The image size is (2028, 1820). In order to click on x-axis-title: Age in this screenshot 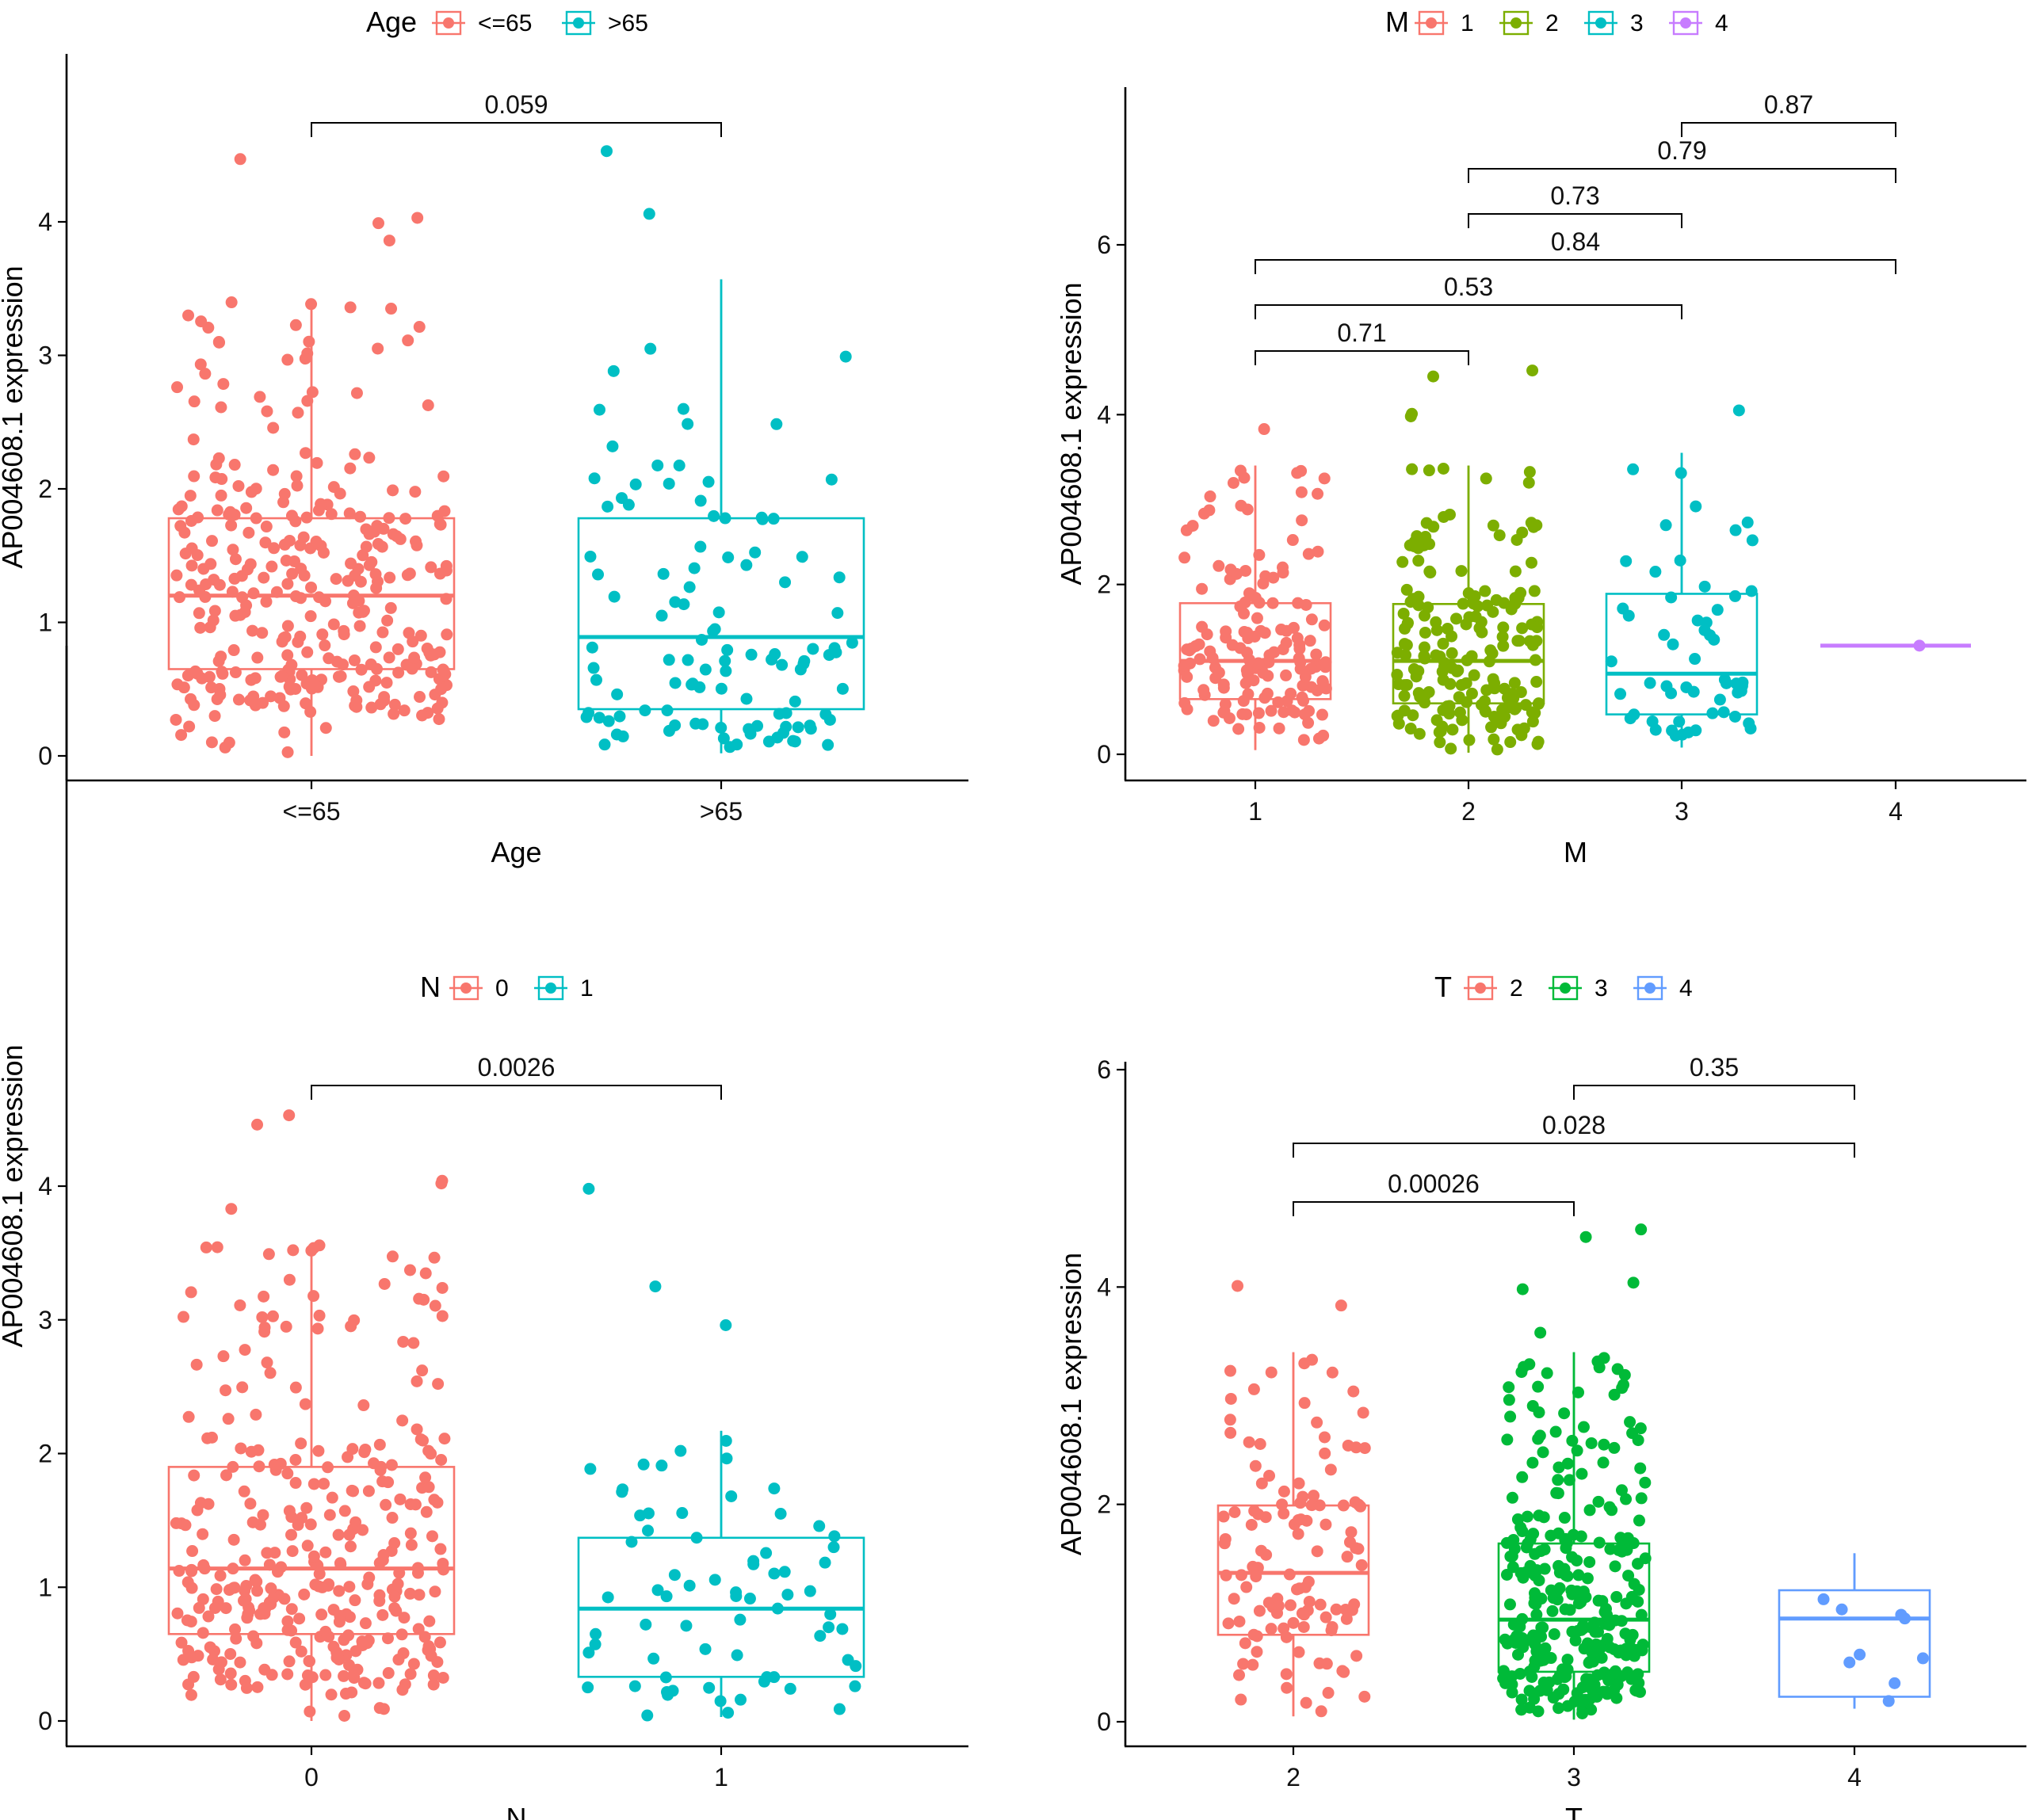, I will do `click(516, 852)`.